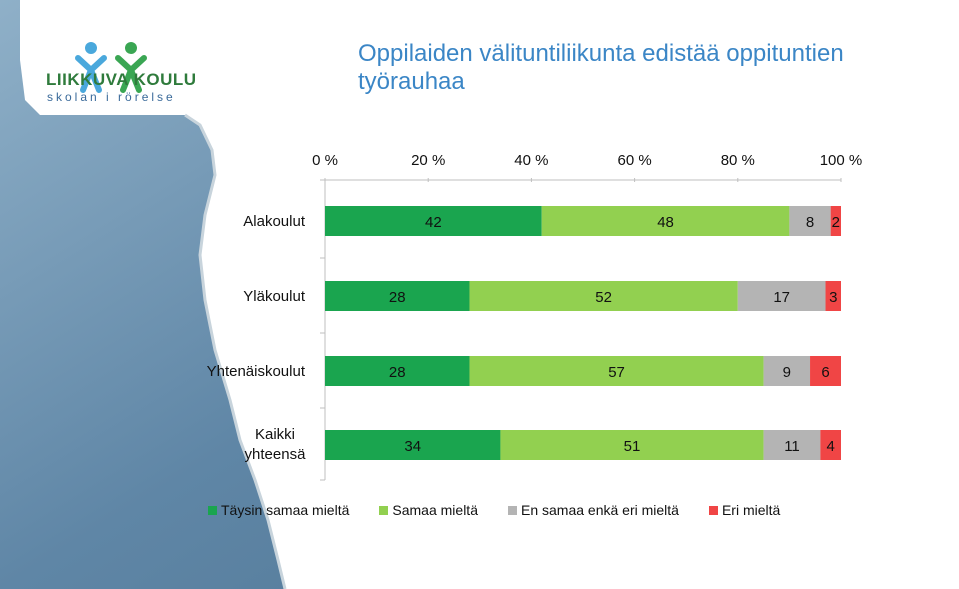  I want to click on legend-label-en: En samaa enkä eri mieltä, so click(599, 510).